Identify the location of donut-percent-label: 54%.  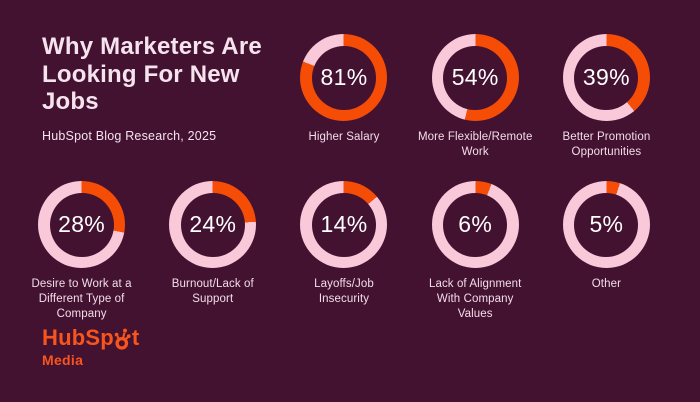
(475, 77).